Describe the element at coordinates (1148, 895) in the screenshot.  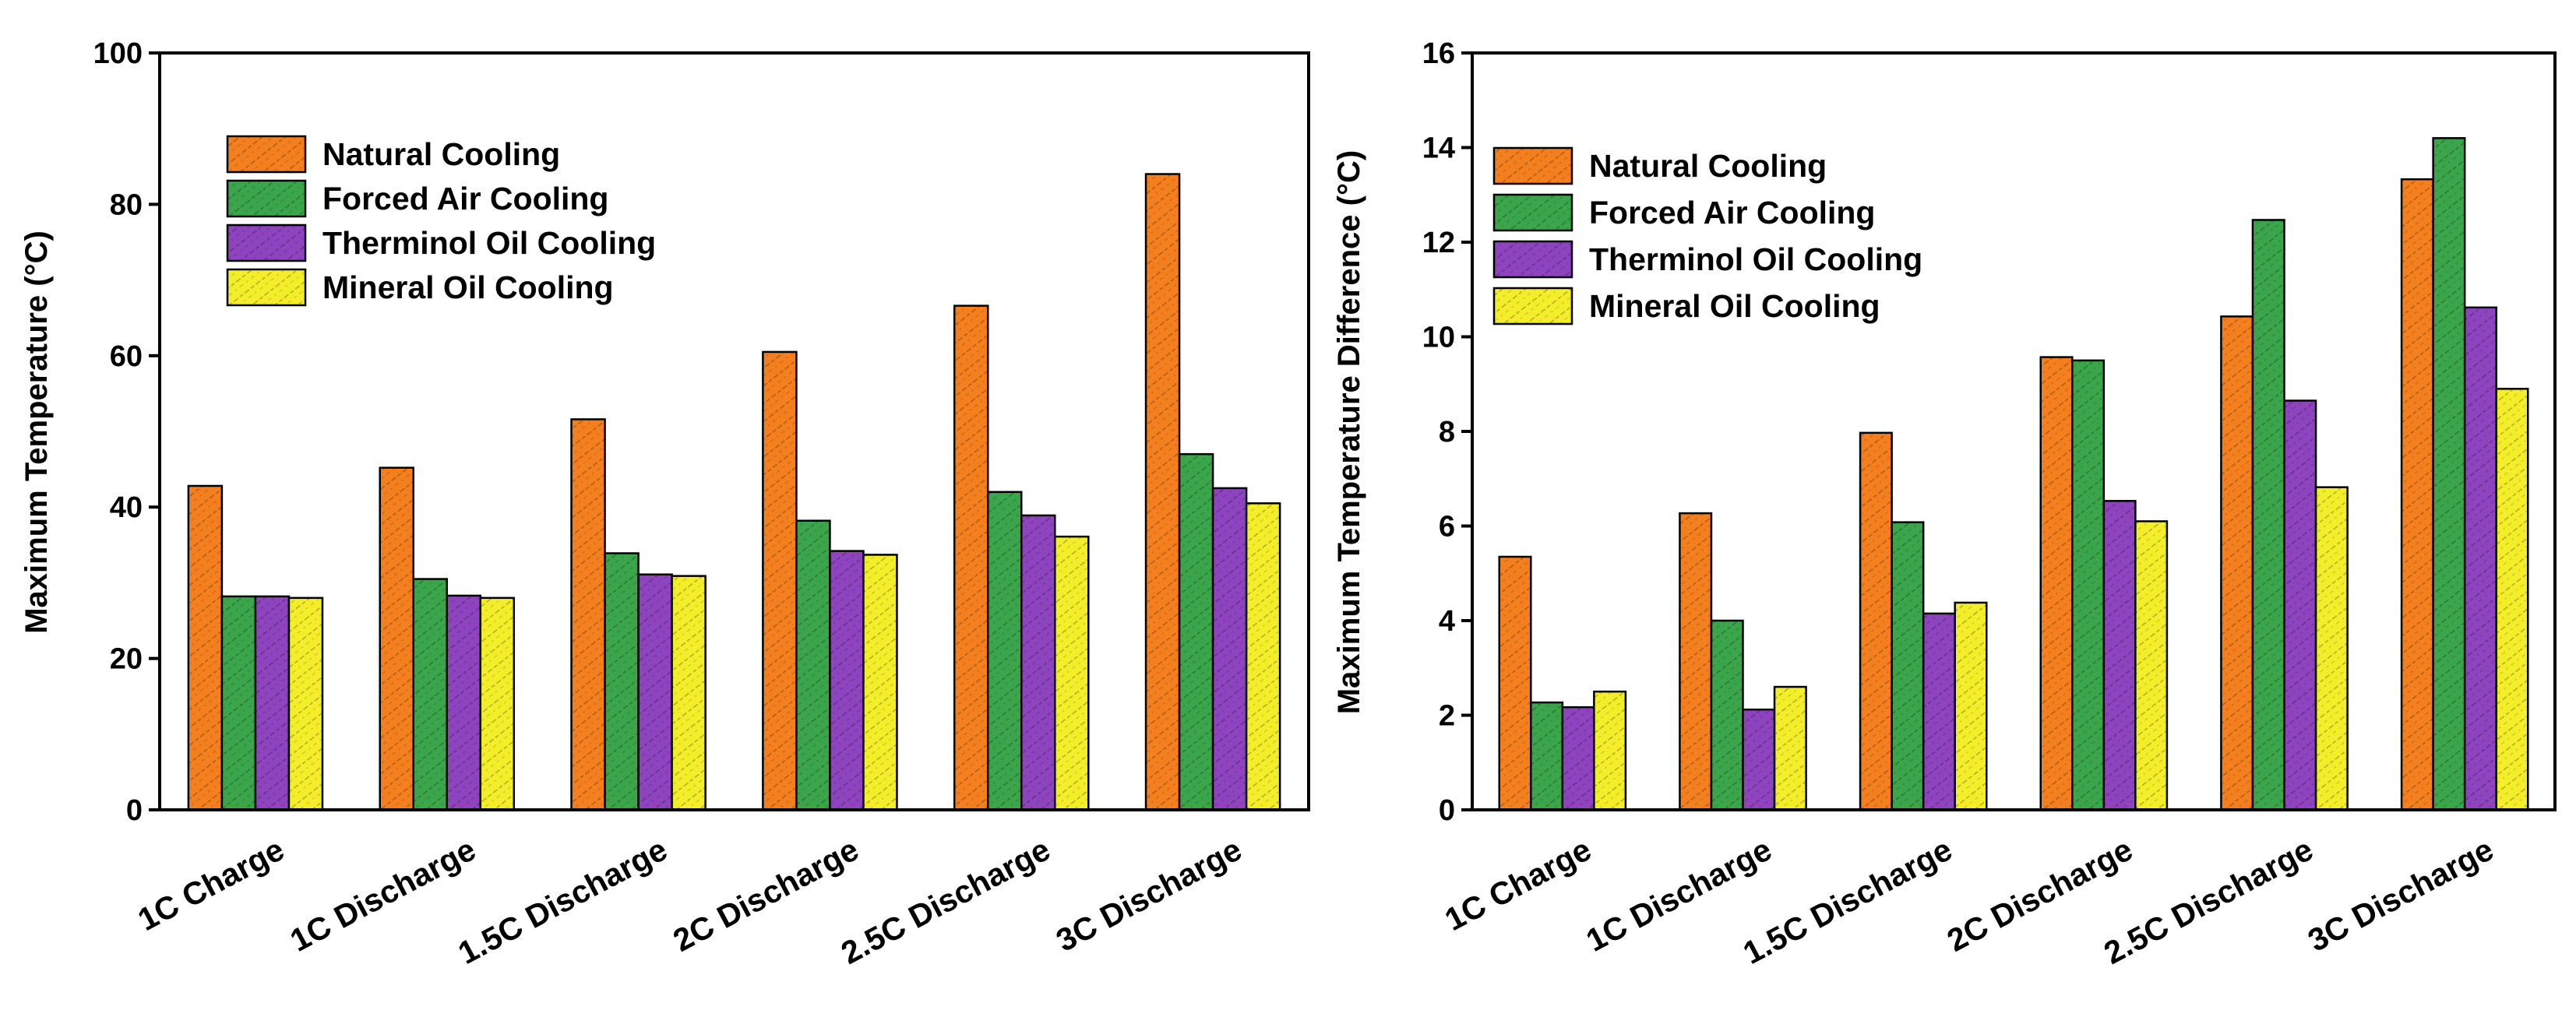
I see `chart-1-x-tick-label: 3C Discharge` at that location.